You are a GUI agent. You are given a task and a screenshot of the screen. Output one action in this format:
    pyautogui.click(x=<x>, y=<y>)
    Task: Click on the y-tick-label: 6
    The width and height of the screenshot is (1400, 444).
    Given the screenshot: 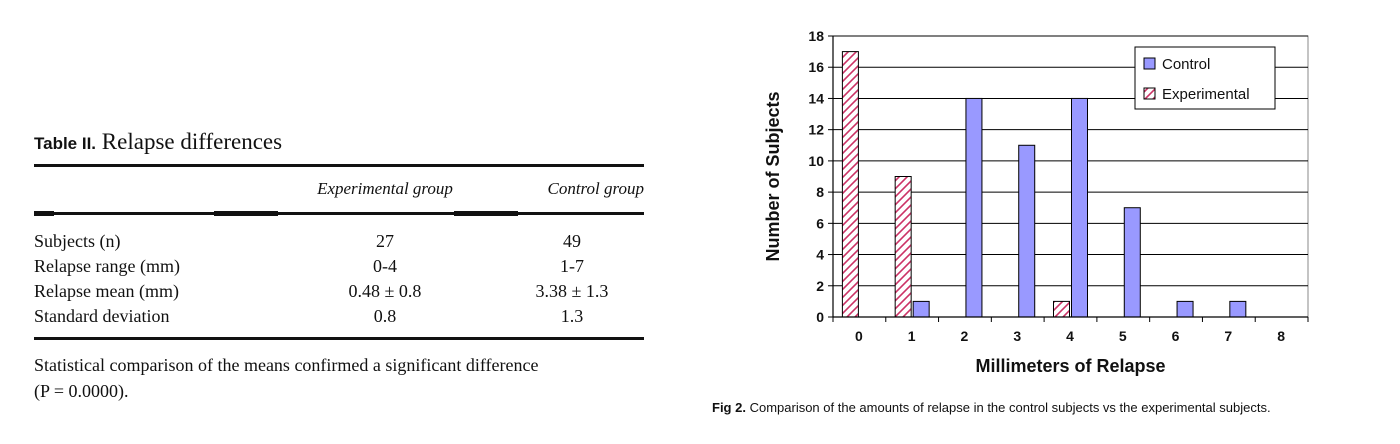 What is the action you would take?
    pyautogui.click(x=820, y=223)
    